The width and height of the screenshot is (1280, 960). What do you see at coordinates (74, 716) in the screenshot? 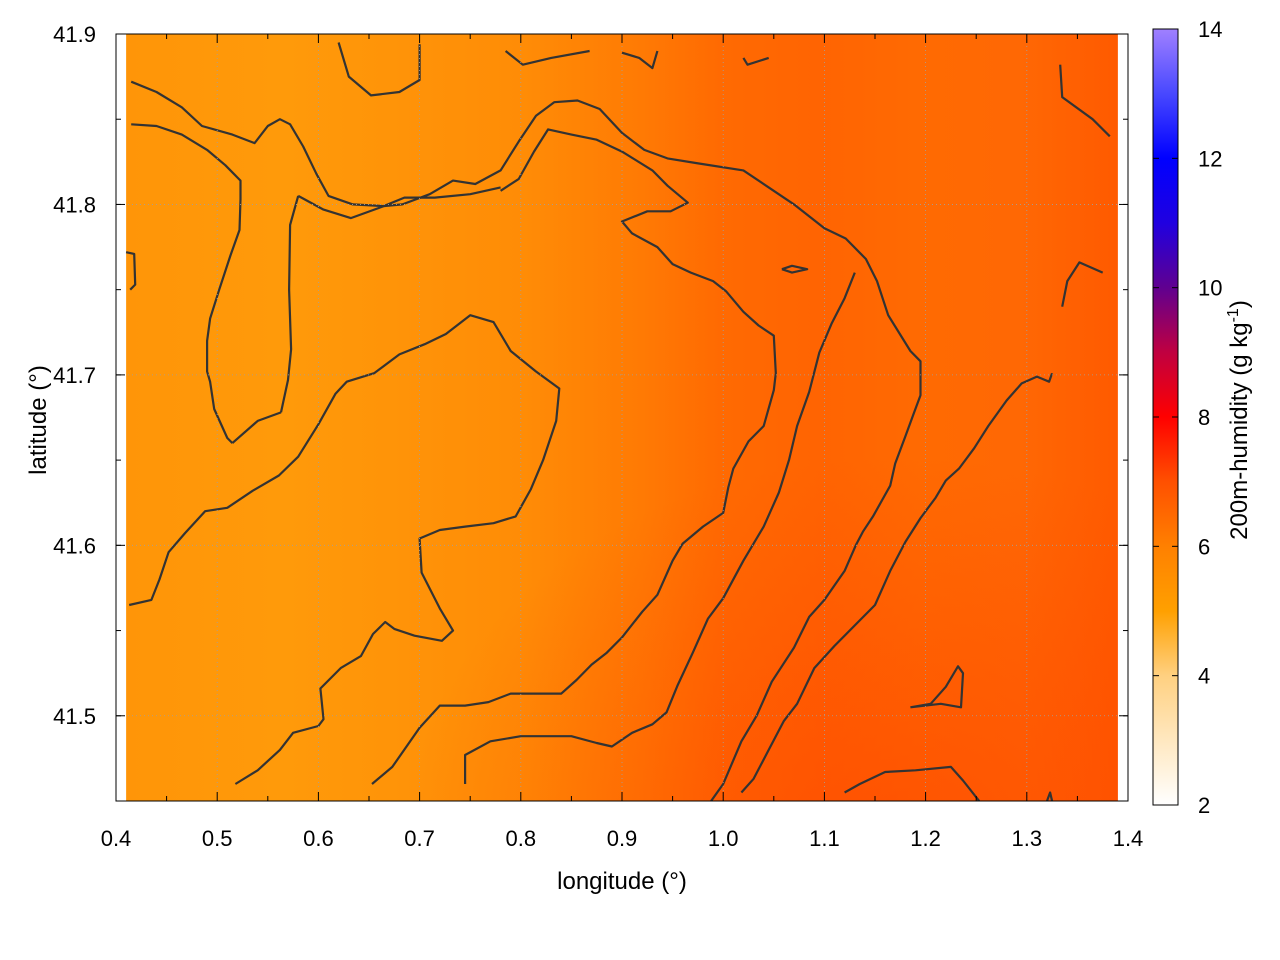
I see `y-tick-label: 41.5` at bounding box center [74, 716].